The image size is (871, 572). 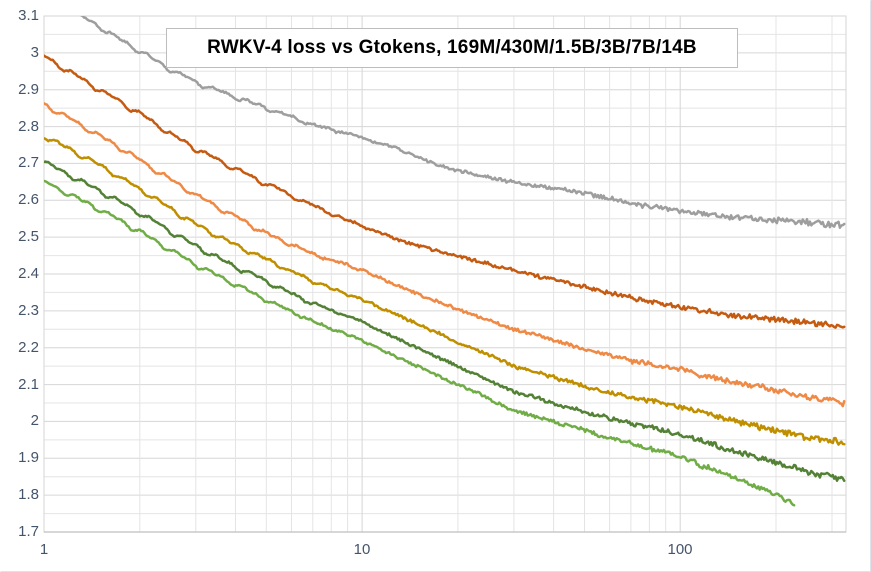 I want to click on y-tick-label: 2.7, so click(x=28, y=162).